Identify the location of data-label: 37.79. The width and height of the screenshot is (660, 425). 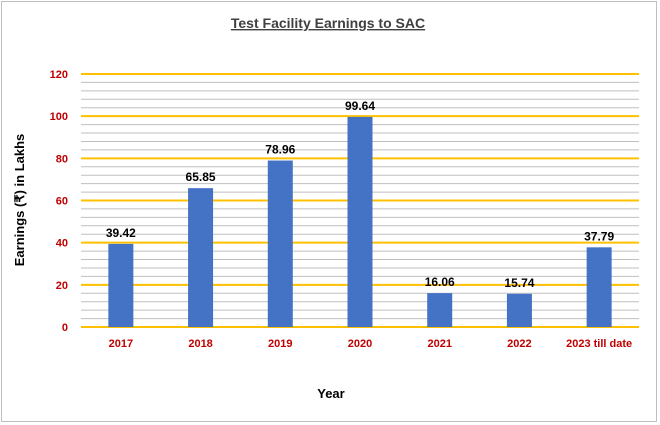
(599, 236).